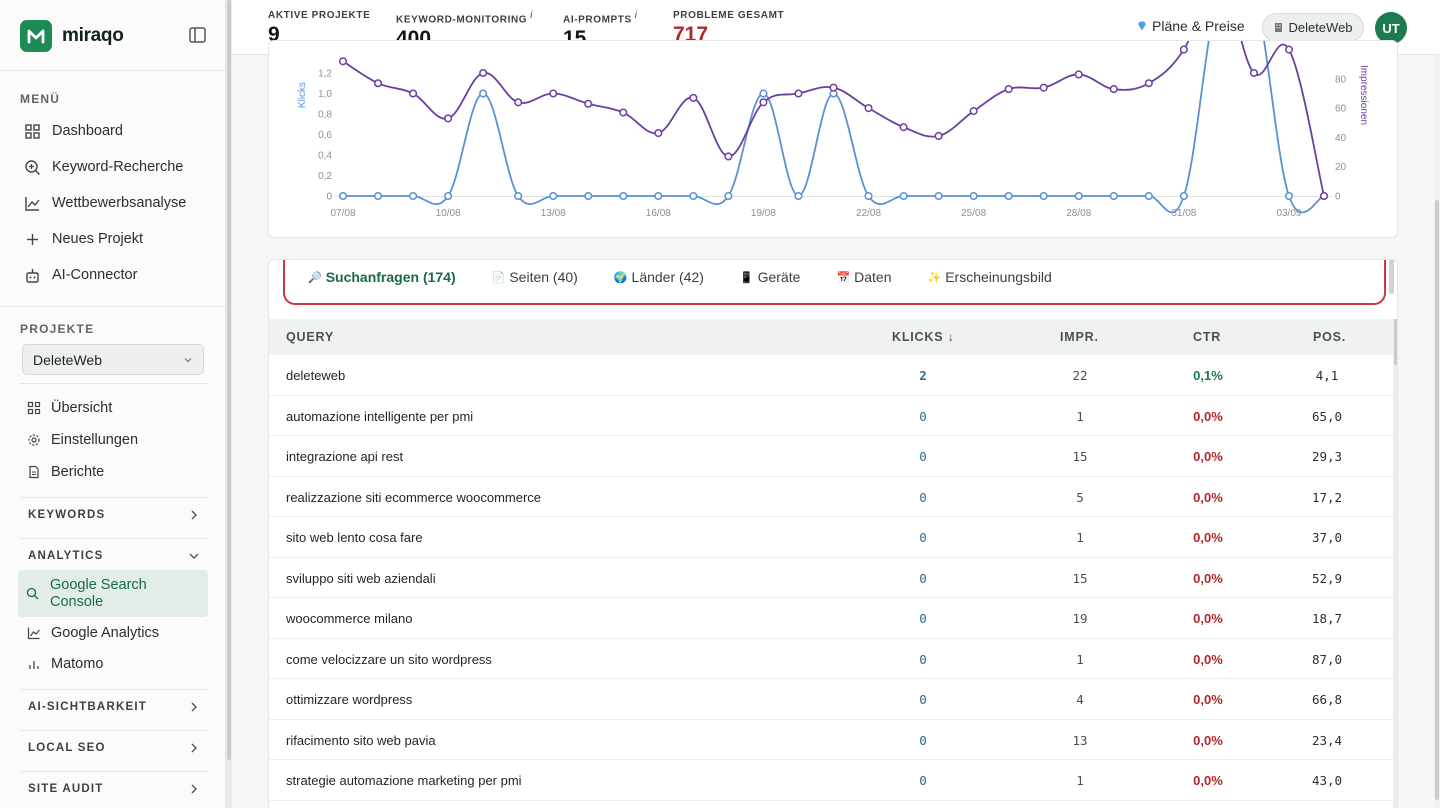  What do you see at coordinates (113, 593) in the screenshot?
I see `nav-google-search-console: Google Search Console` at bounding box center [113, 593].